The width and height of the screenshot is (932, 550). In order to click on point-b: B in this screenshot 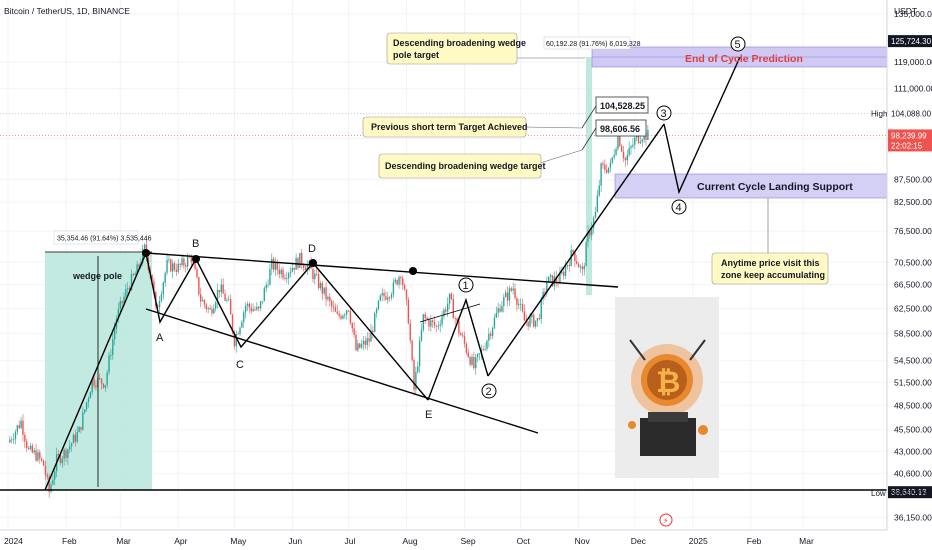, I will do `click(195, 244)`.